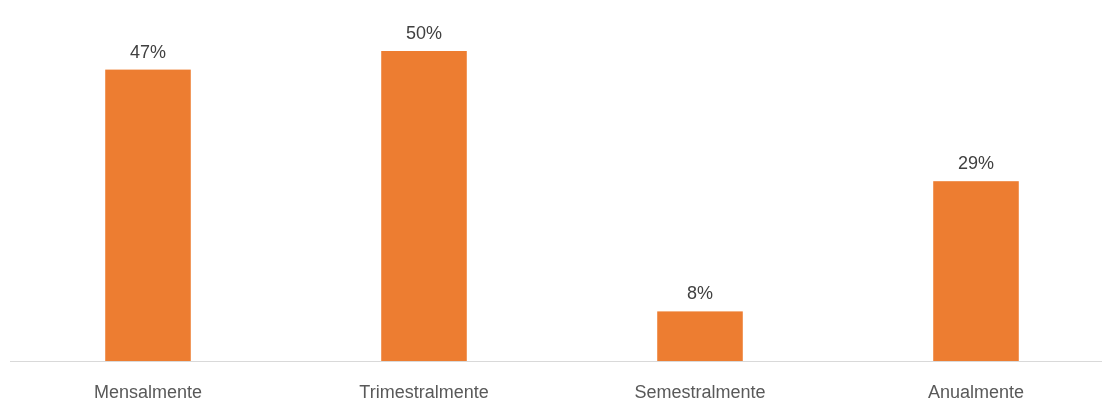  Describe the element at coordinates (148, 392) in the screenshot. I see `x-tick-label: Mensalmente` at that location.